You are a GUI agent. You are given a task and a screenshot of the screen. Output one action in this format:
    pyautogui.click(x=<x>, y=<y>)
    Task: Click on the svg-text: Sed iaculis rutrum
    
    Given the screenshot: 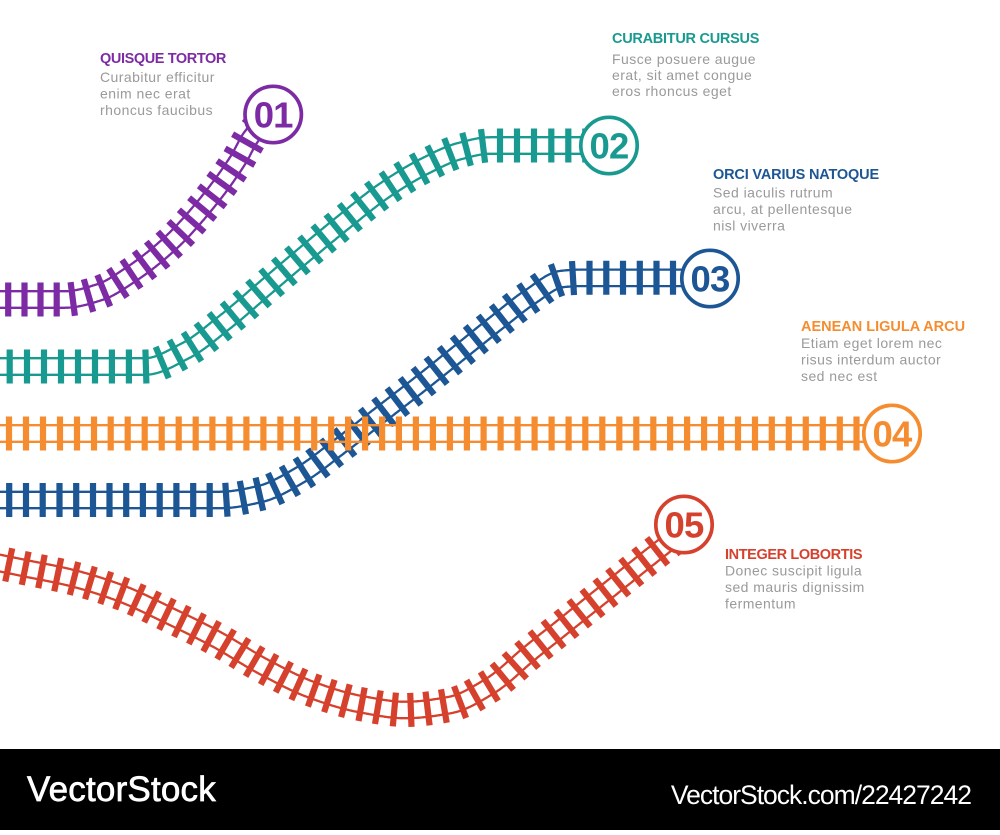 What is the action you would take?
    pyautogui.click(x=773, y=193)
    